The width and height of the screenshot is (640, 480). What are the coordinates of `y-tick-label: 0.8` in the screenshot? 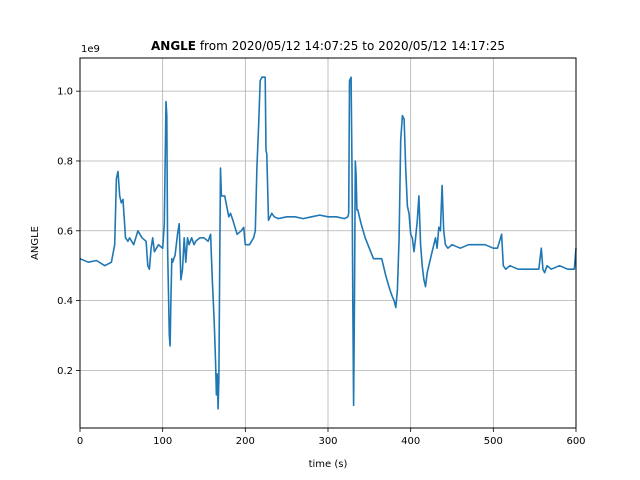 It's located at (65, 161).